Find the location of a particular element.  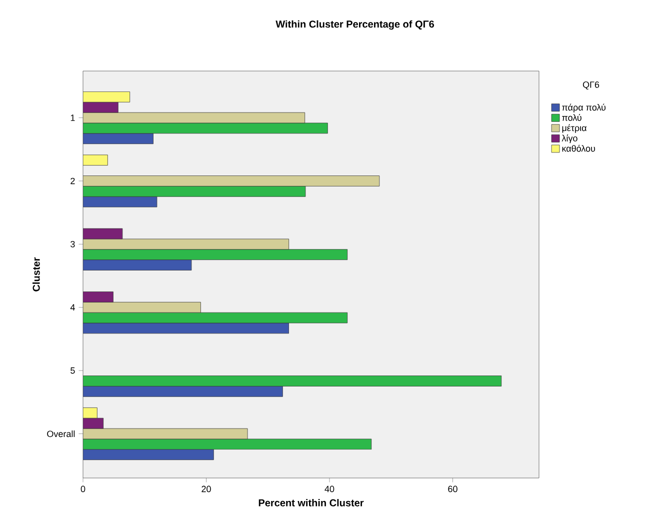

x-tick-label: 60 is located at coordinates (453, 489).